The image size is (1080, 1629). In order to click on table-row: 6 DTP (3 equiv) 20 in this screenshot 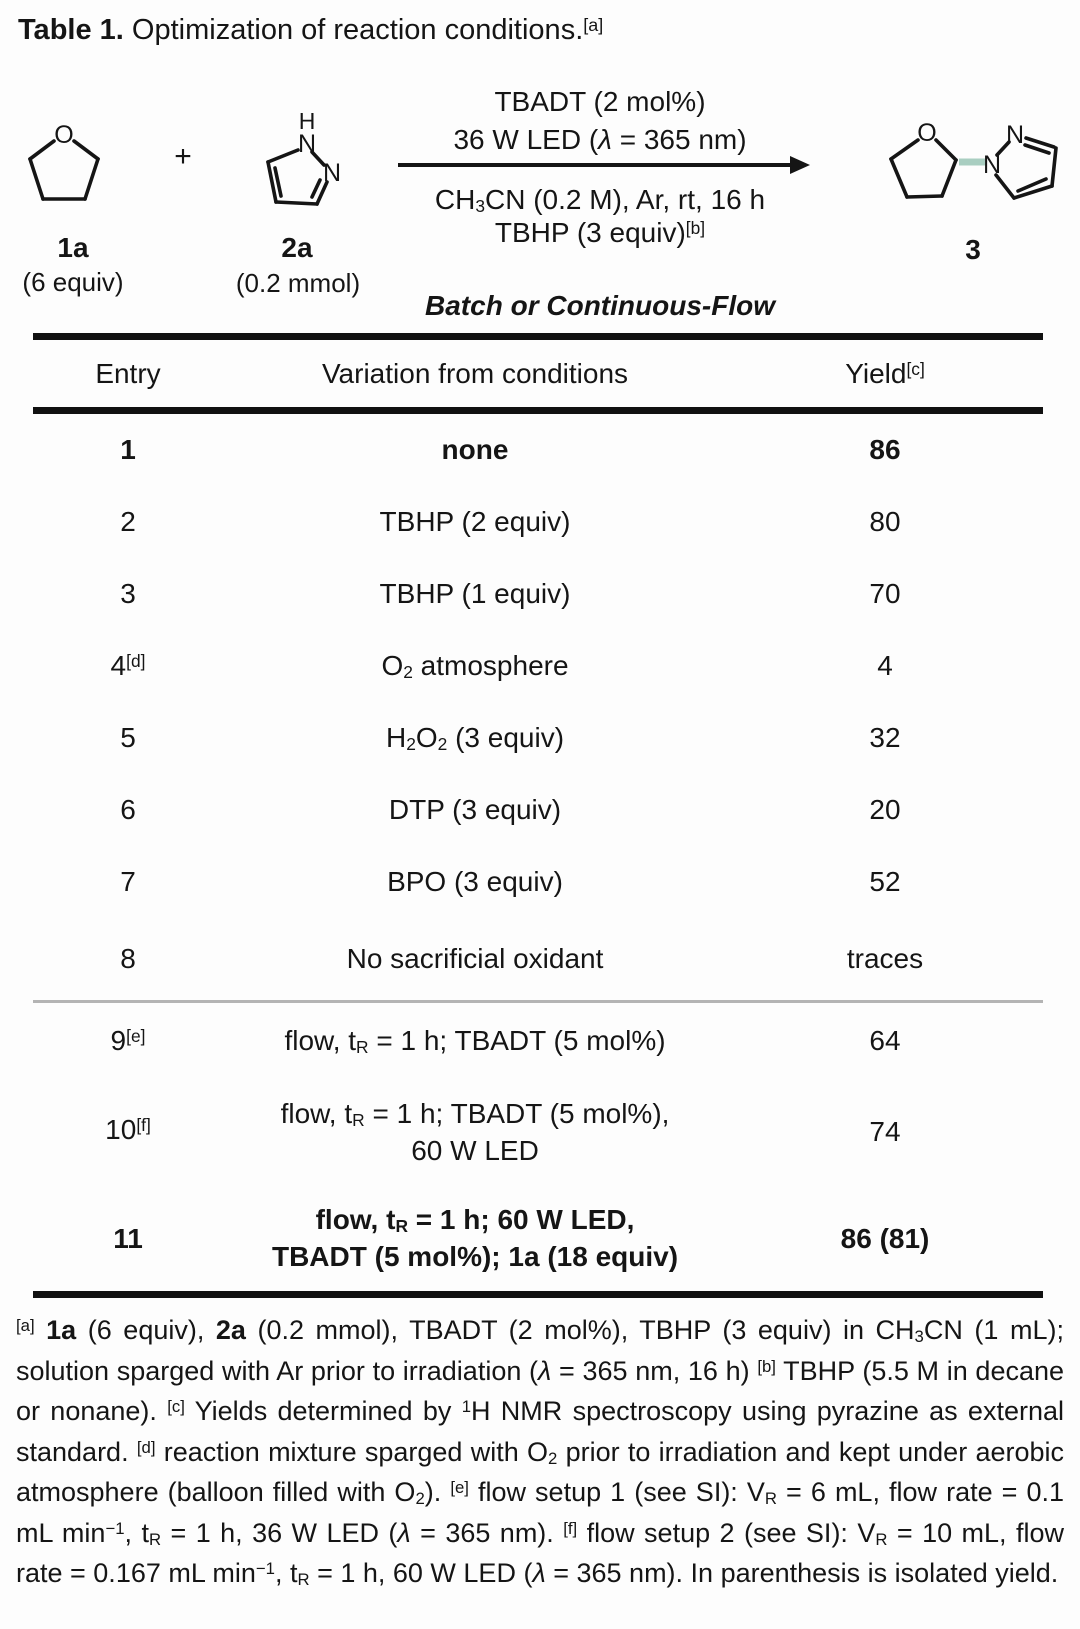, I will do `click(538, 810)`.